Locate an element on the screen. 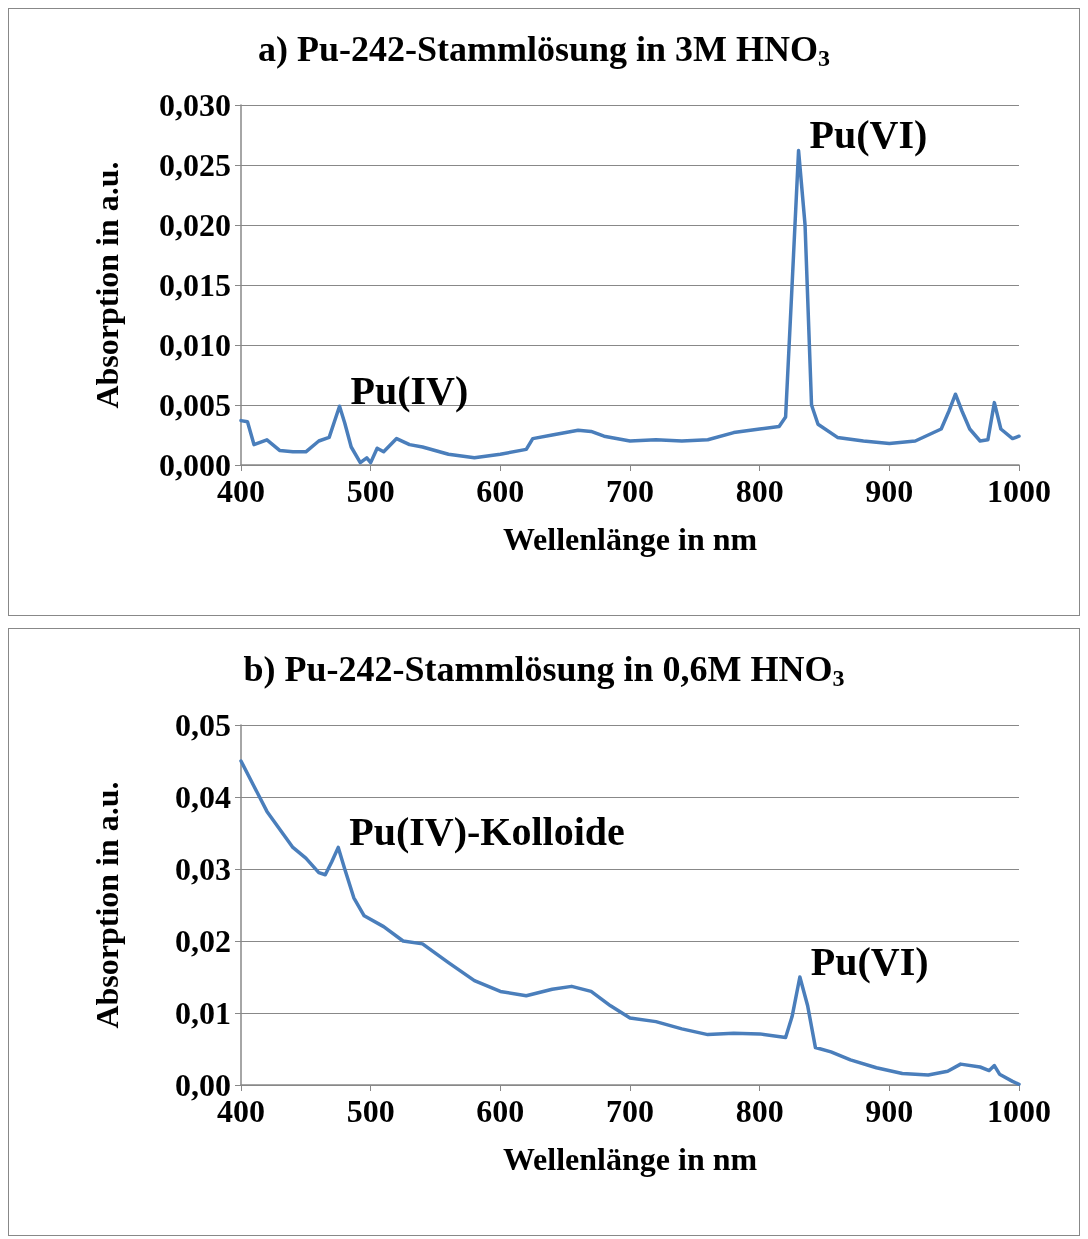 Image resolution: width=1088 pixels, height=1239 pixels. y-tick-label: 0,005 is located at coordinates (195, 405).